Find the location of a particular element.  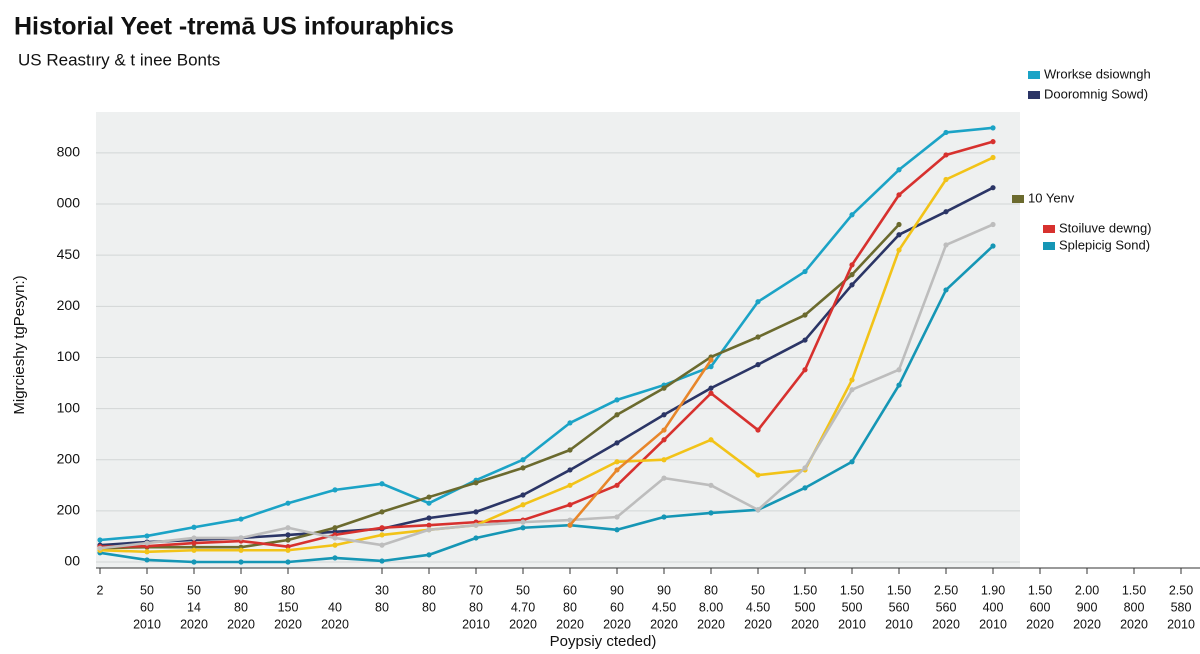

legend-label: Splepicig Sond) is located at coordinates (1104, 244).